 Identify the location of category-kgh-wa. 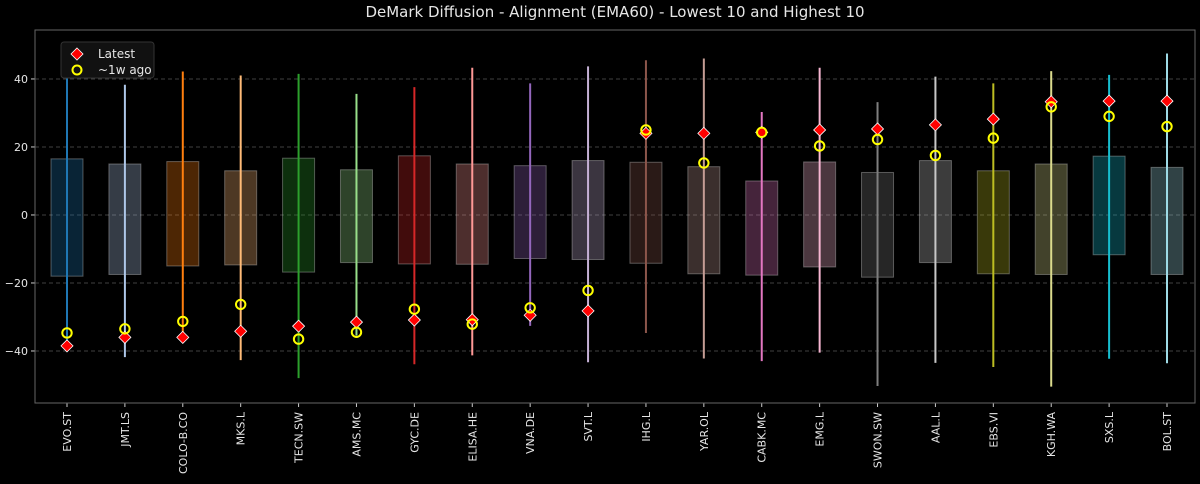
(1051, 229).